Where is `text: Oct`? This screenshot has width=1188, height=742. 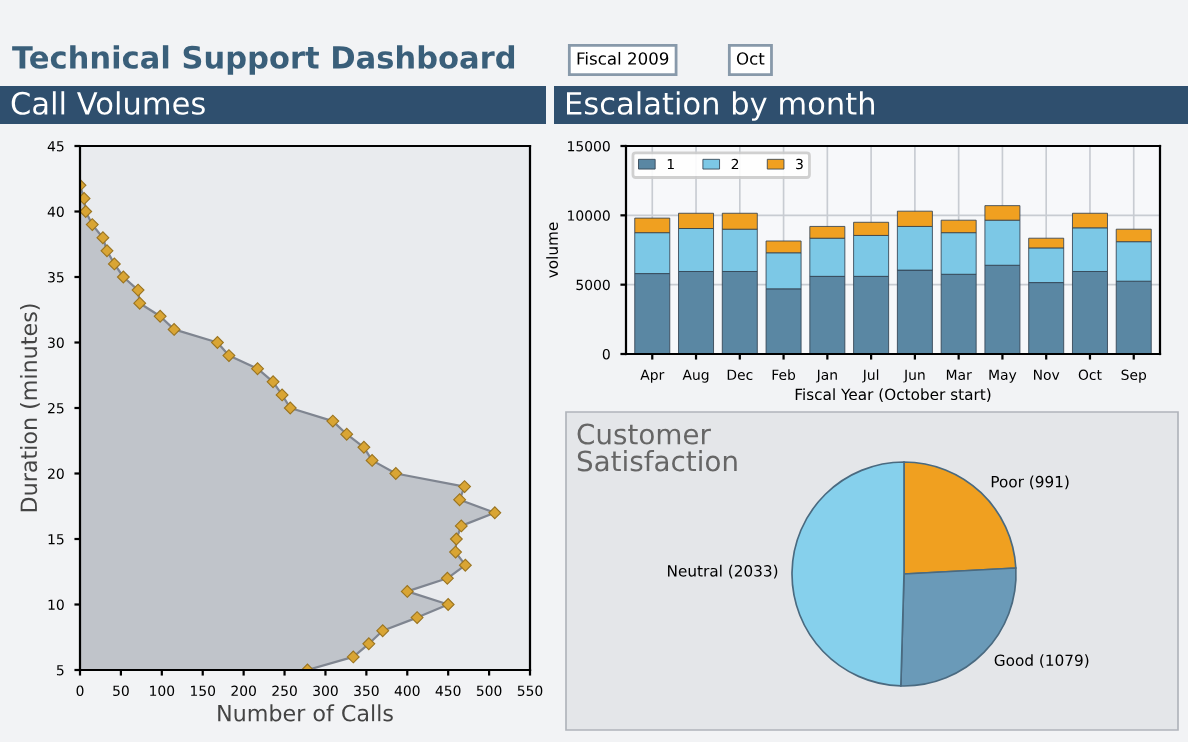 text: Oct is located at coordinates (750, 58).